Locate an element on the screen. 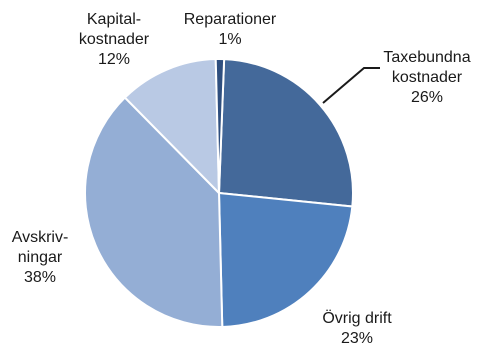 This screenshot has height=344, width=494. slice-label-avskrivningar: Avskriv-ningar 38% is located at coordinates (40, 257).